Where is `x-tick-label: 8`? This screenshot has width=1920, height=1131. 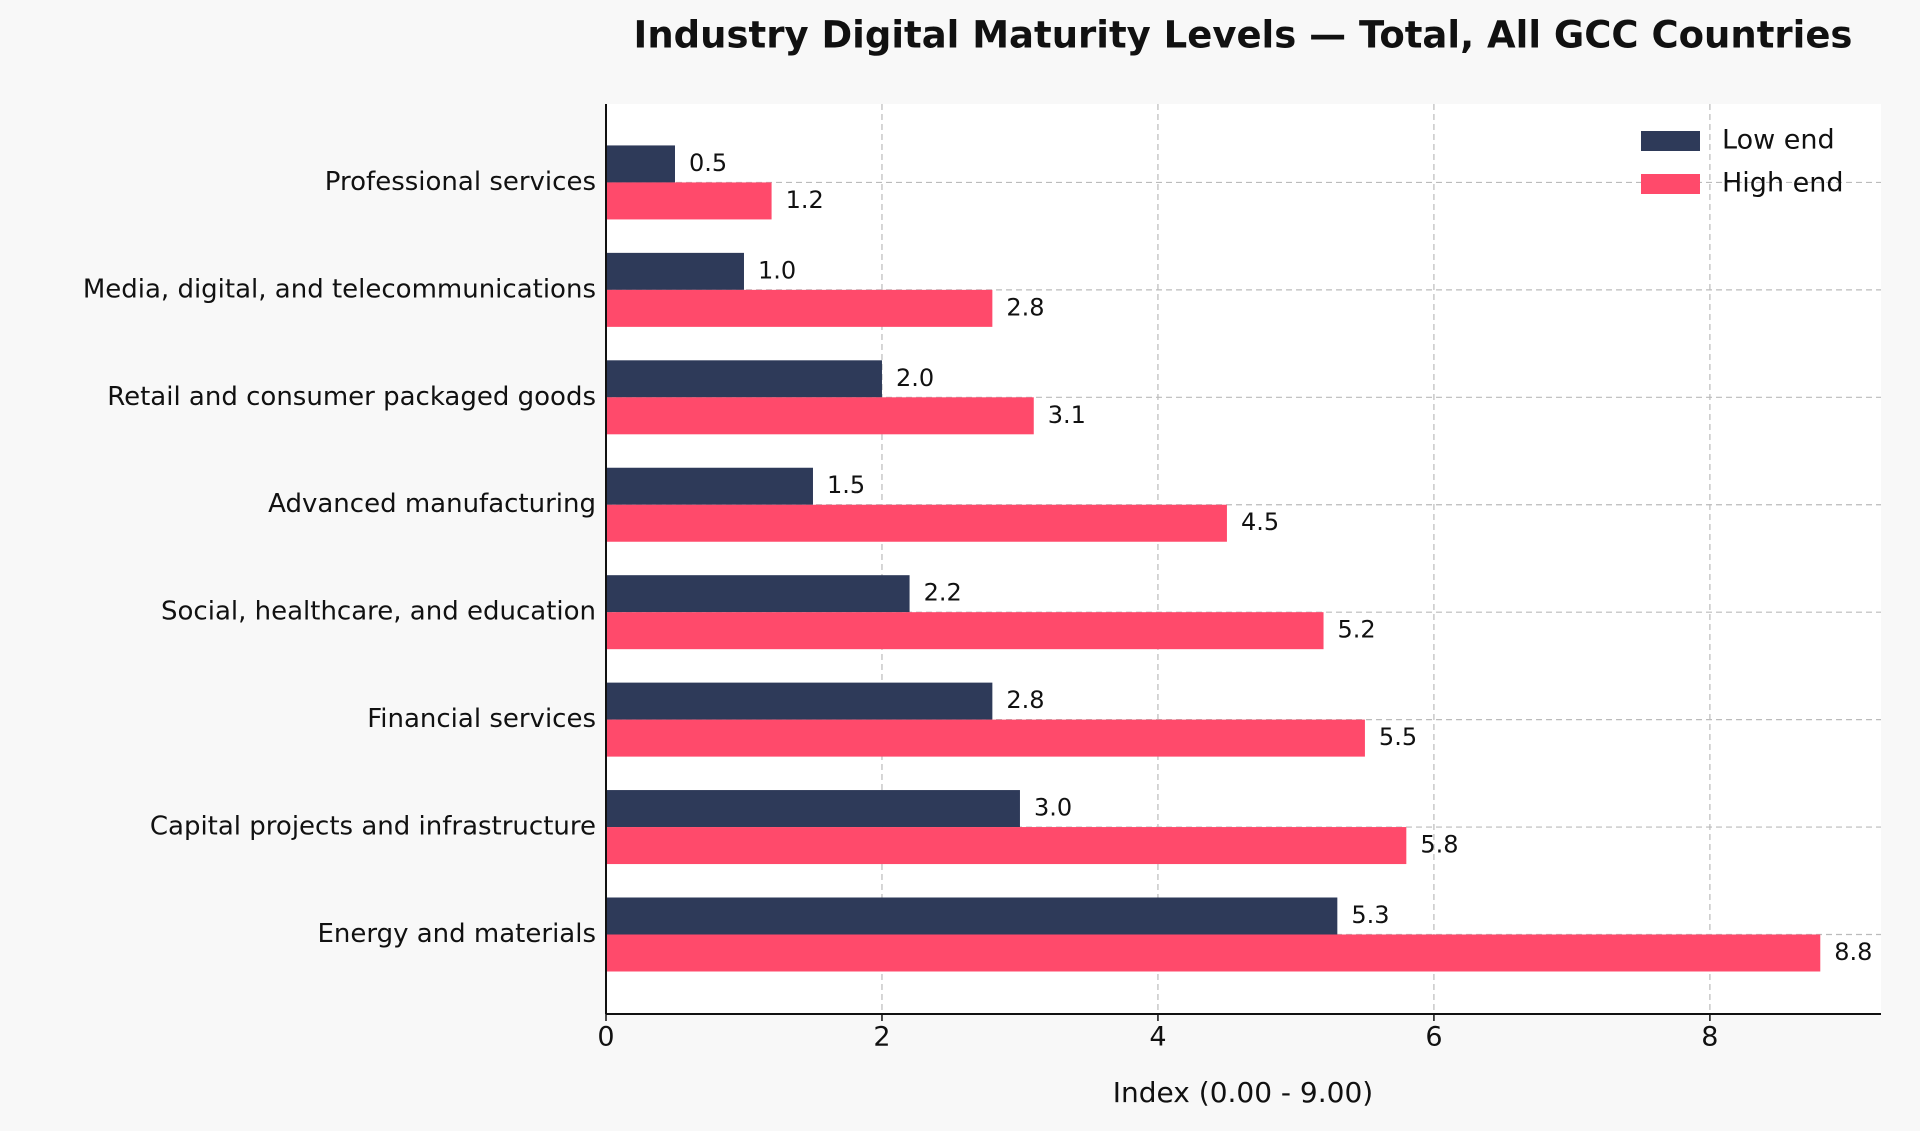
x-tick-label: 8 is located at coordinates (1709, 1037).